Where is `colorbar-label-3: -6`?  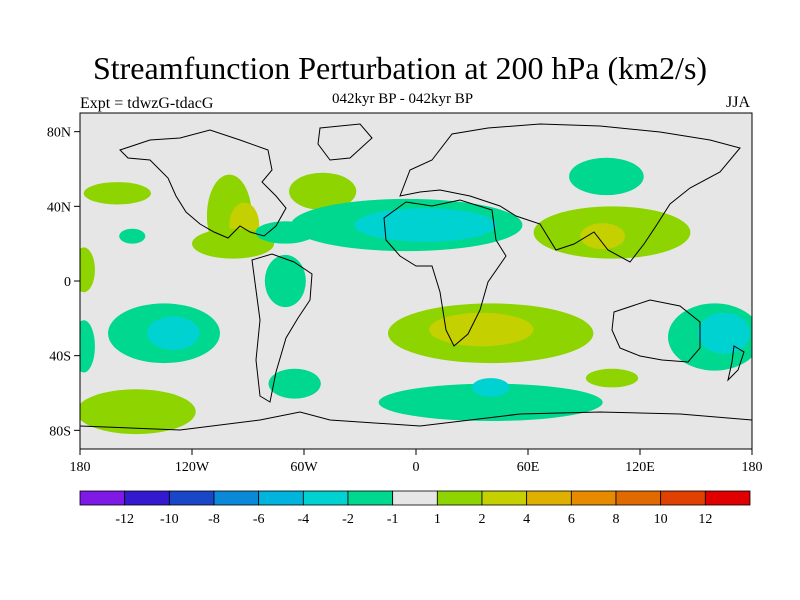 colorbar-label-3: -6 is located at coordinates (259, 519).